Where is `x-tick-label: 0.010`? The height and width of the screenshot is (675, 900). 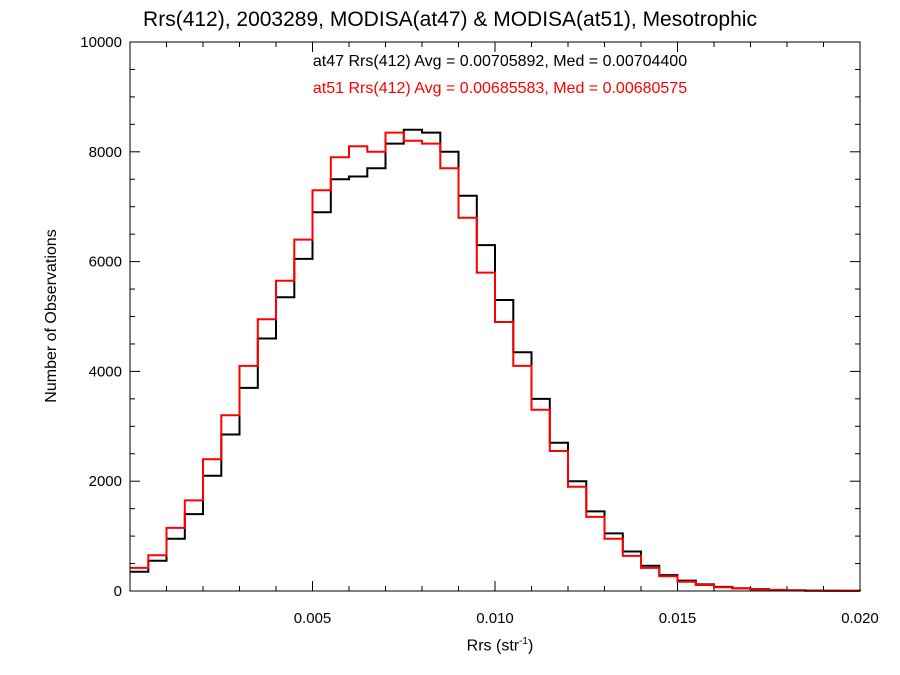 x-tick-label: 0.010 is located at coordinates (495, 618).